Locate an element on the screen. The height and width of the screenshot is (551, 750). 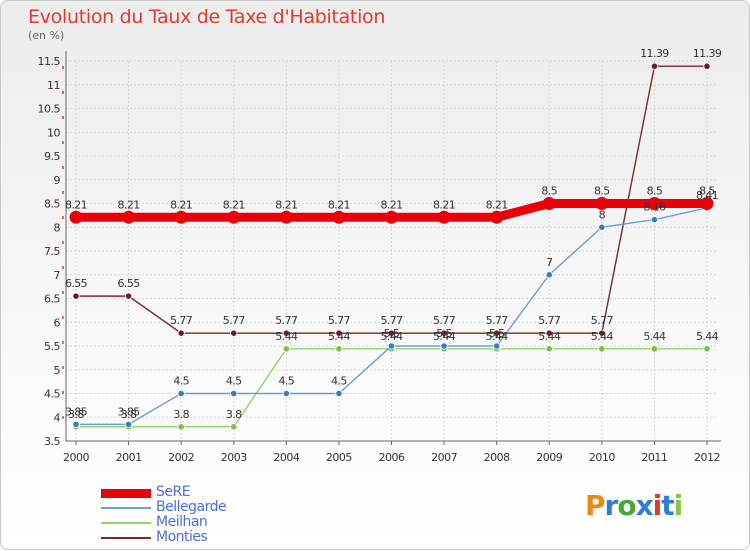
data-label: 7 is located at coordinates (549, 262).